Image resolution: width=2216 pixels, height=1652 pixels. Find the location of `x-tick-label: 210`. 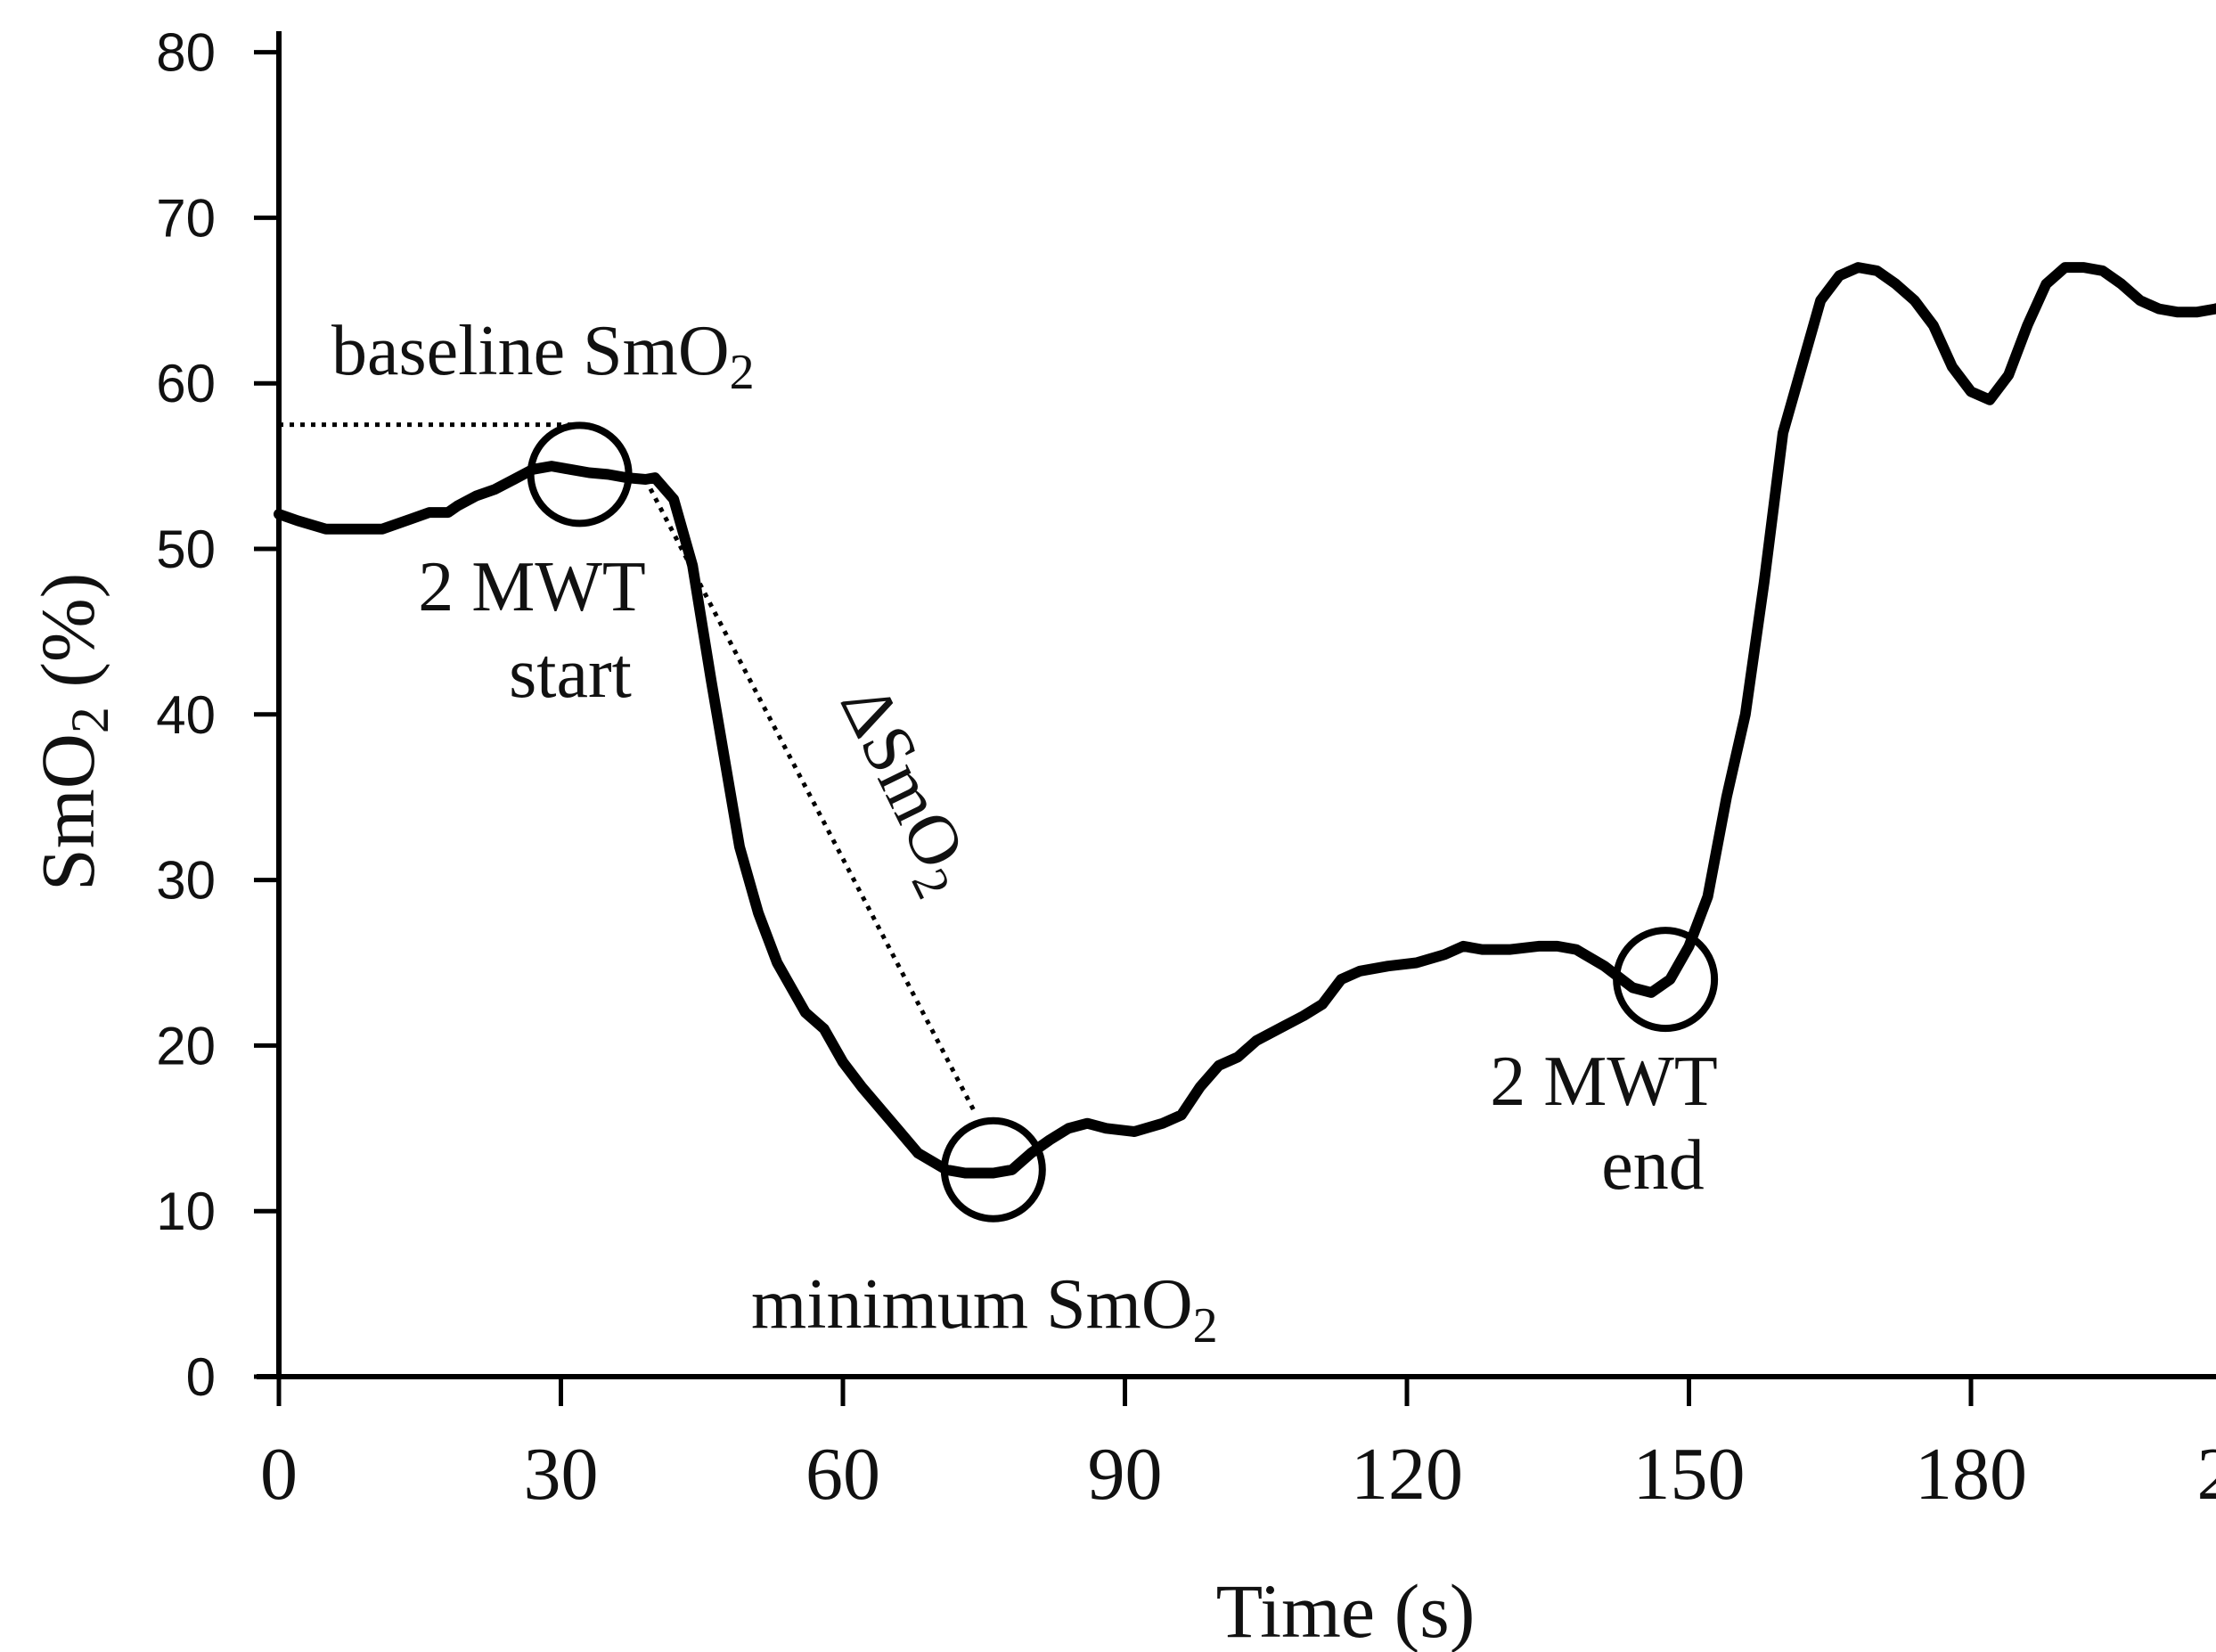

x-tick-label: 210 is located at coordinates (2206, 1474).